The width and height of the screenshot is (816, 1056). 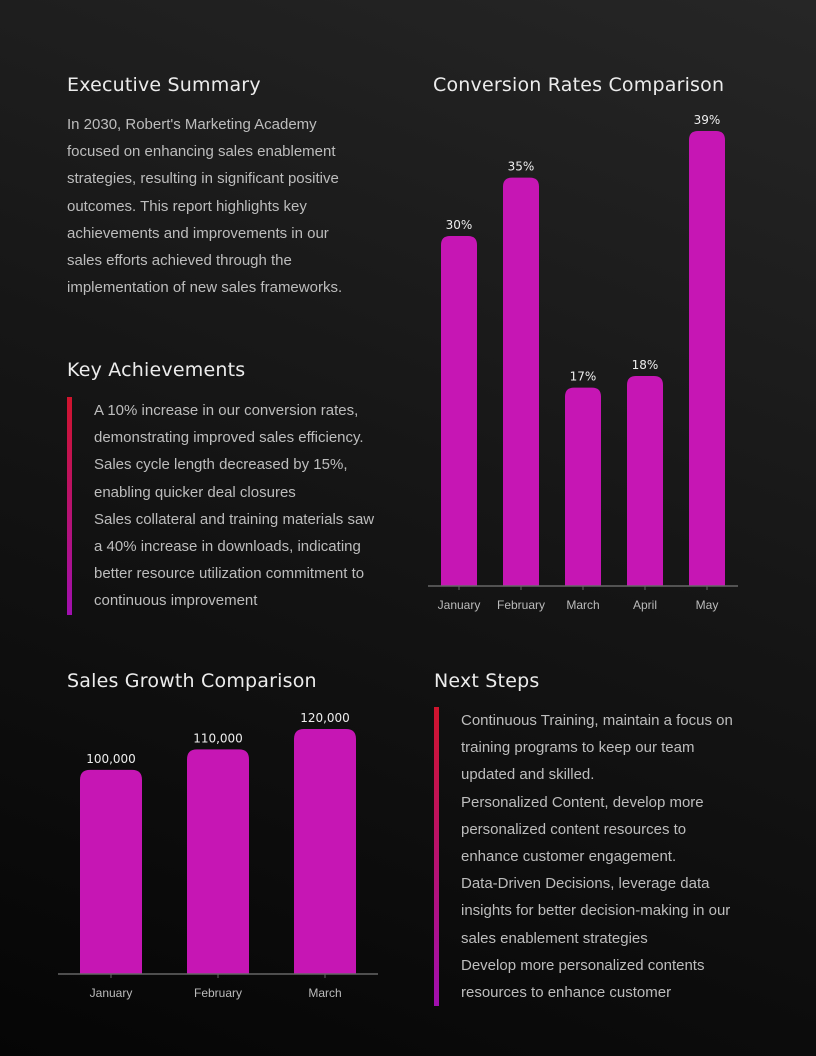 I want to click on text-line: sales enablement strategies, so click(x=554, y=938).